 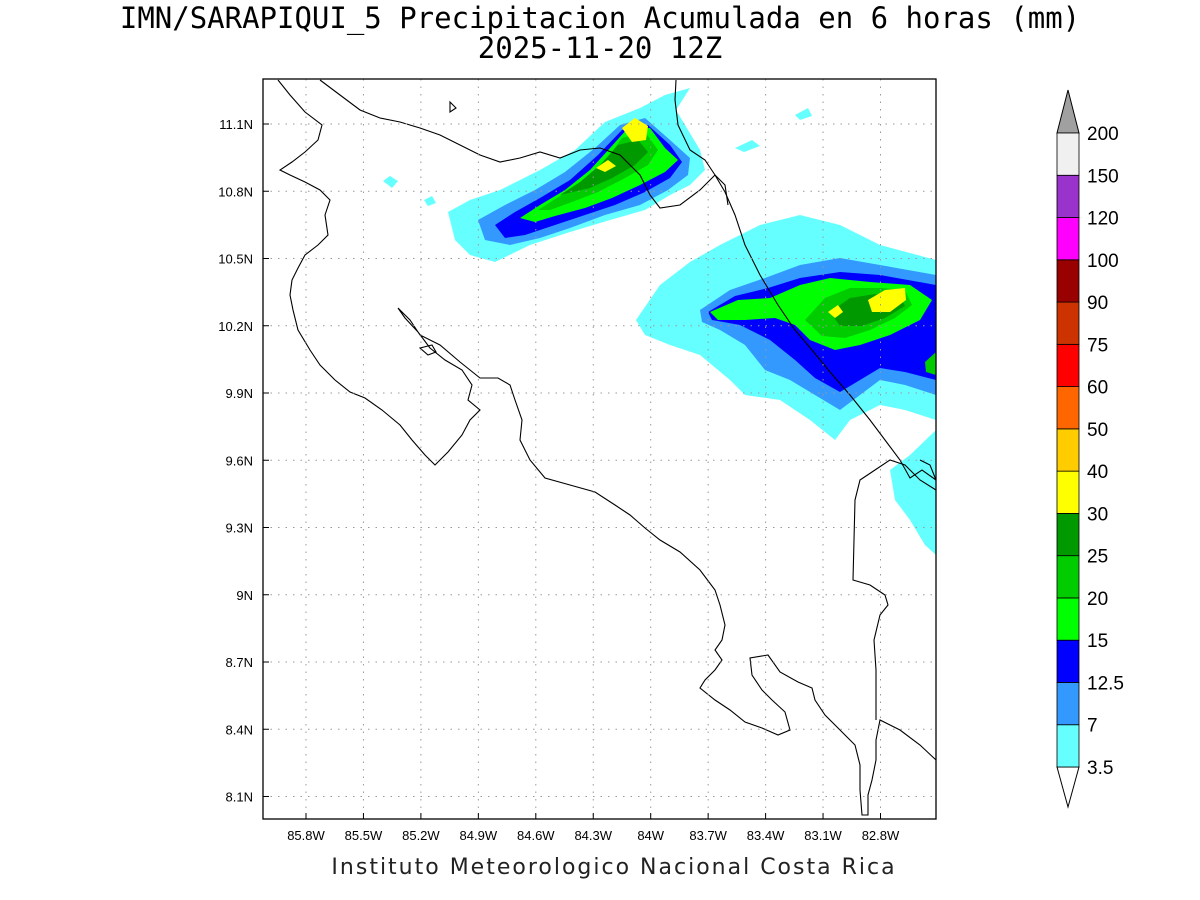 I want to click on colorbar-max-arrow, so click(x=1068, y=111).